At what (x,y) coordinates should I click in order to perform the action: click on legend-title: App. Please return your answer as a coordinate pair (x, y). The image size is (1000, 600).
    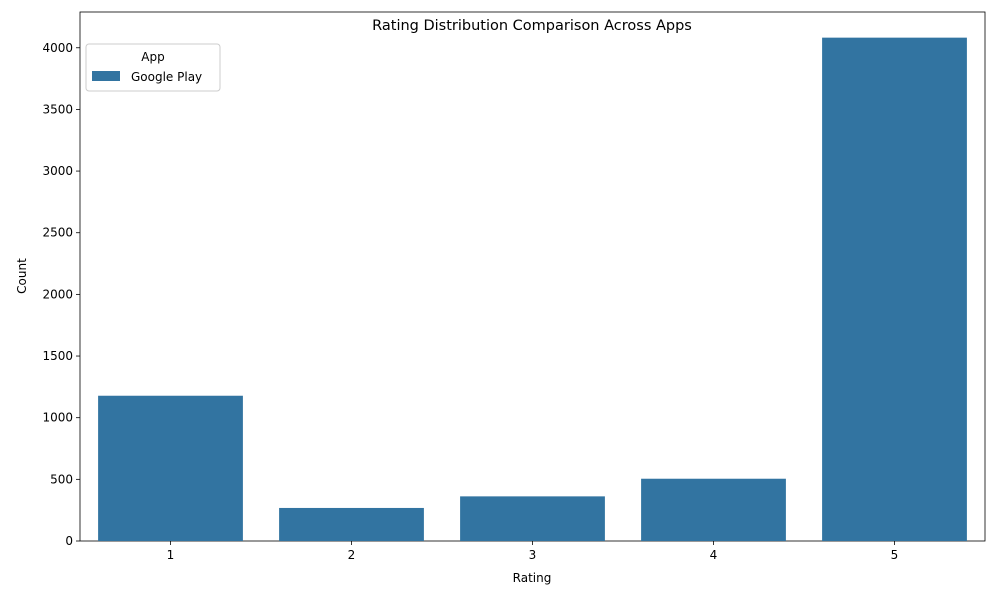
    Looking at the image, I should click on (152, 57).